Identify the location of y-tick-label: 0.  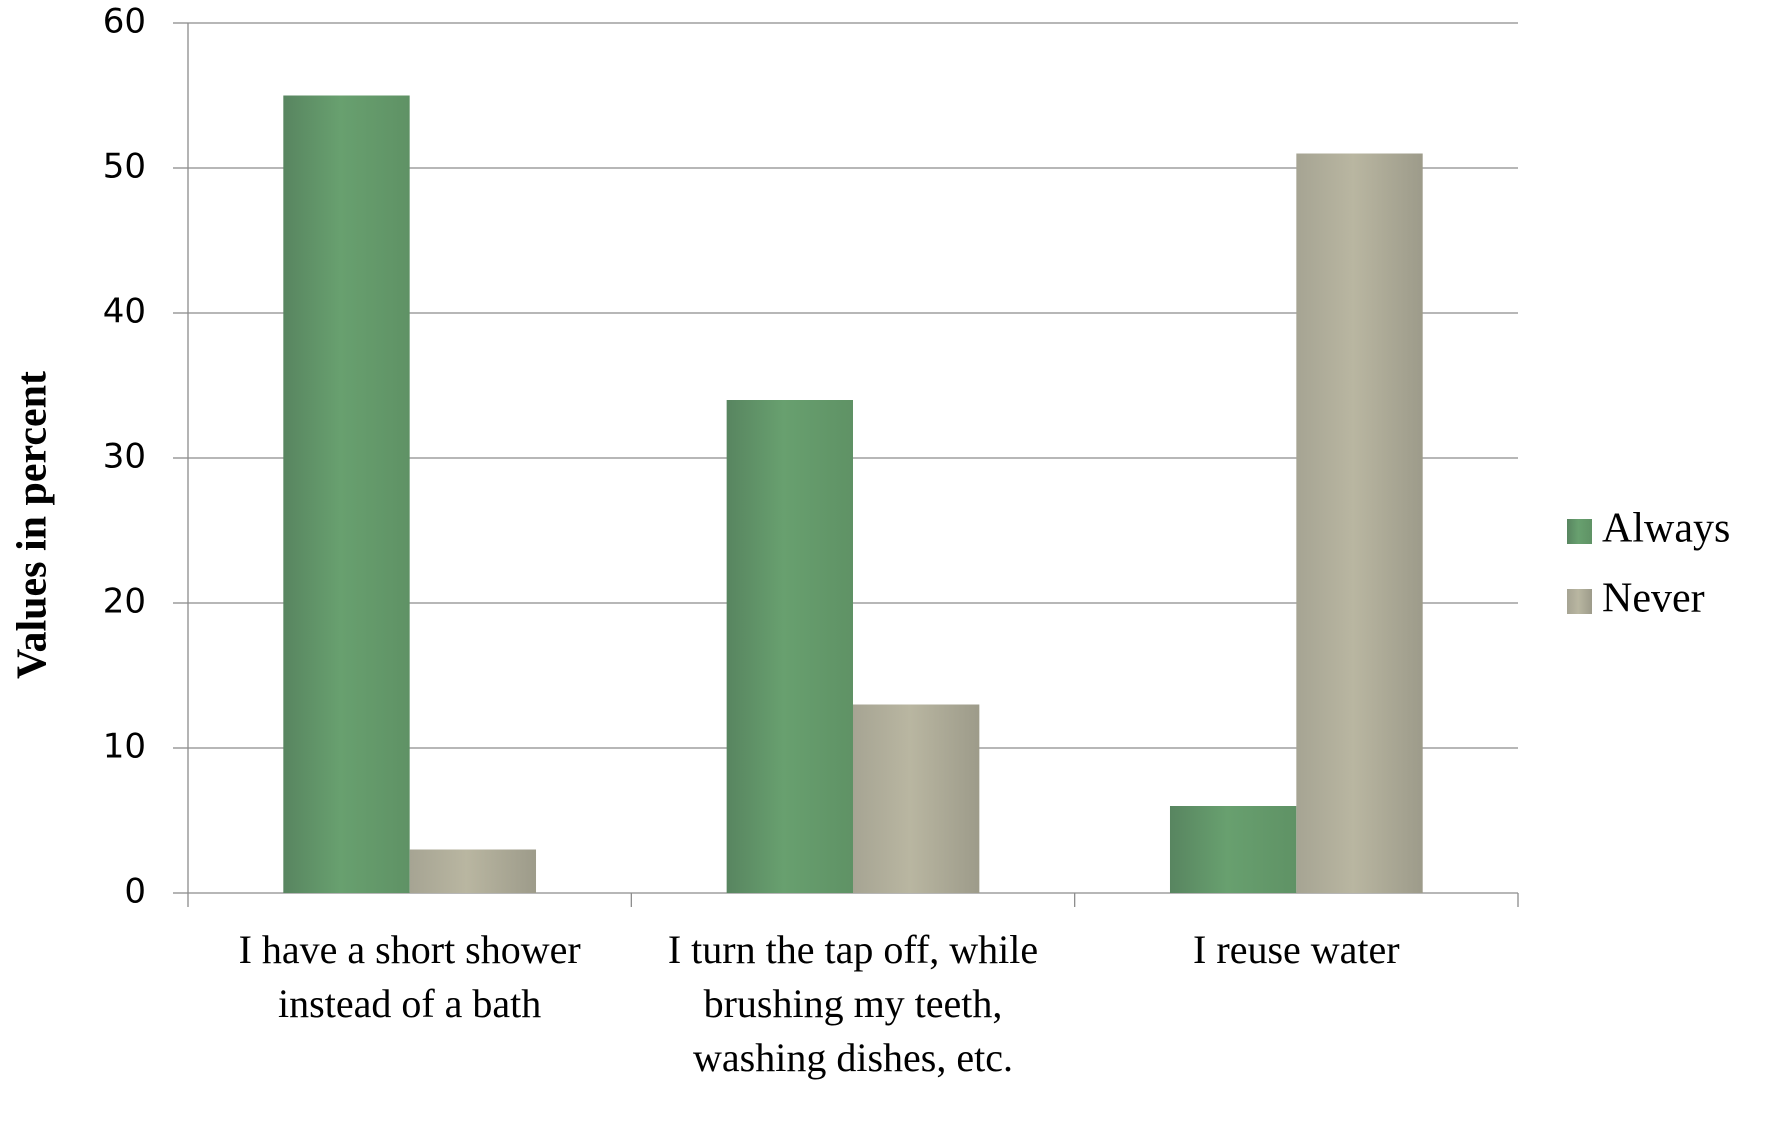
(135, 892).